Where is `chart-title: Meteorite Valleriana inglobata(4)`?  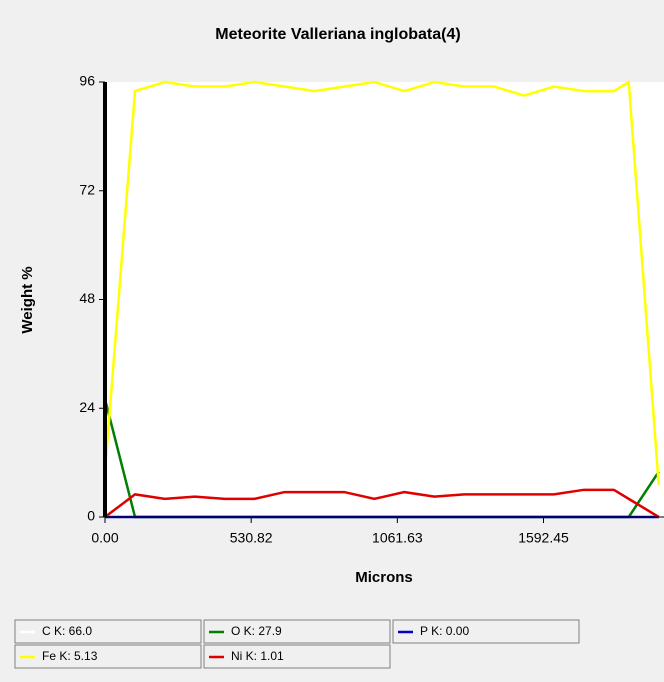 chart-title: Meteorite Valleriana inglobata(4) is located at coordinates (337, 34).